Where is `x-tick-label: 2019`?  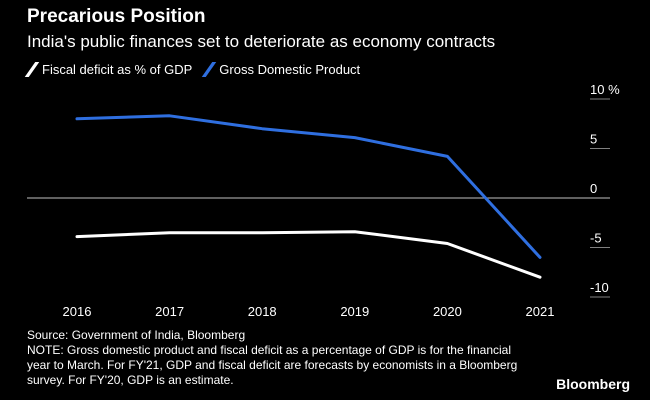 x-tick-label: 2019 is located at coordinates (354, 311).